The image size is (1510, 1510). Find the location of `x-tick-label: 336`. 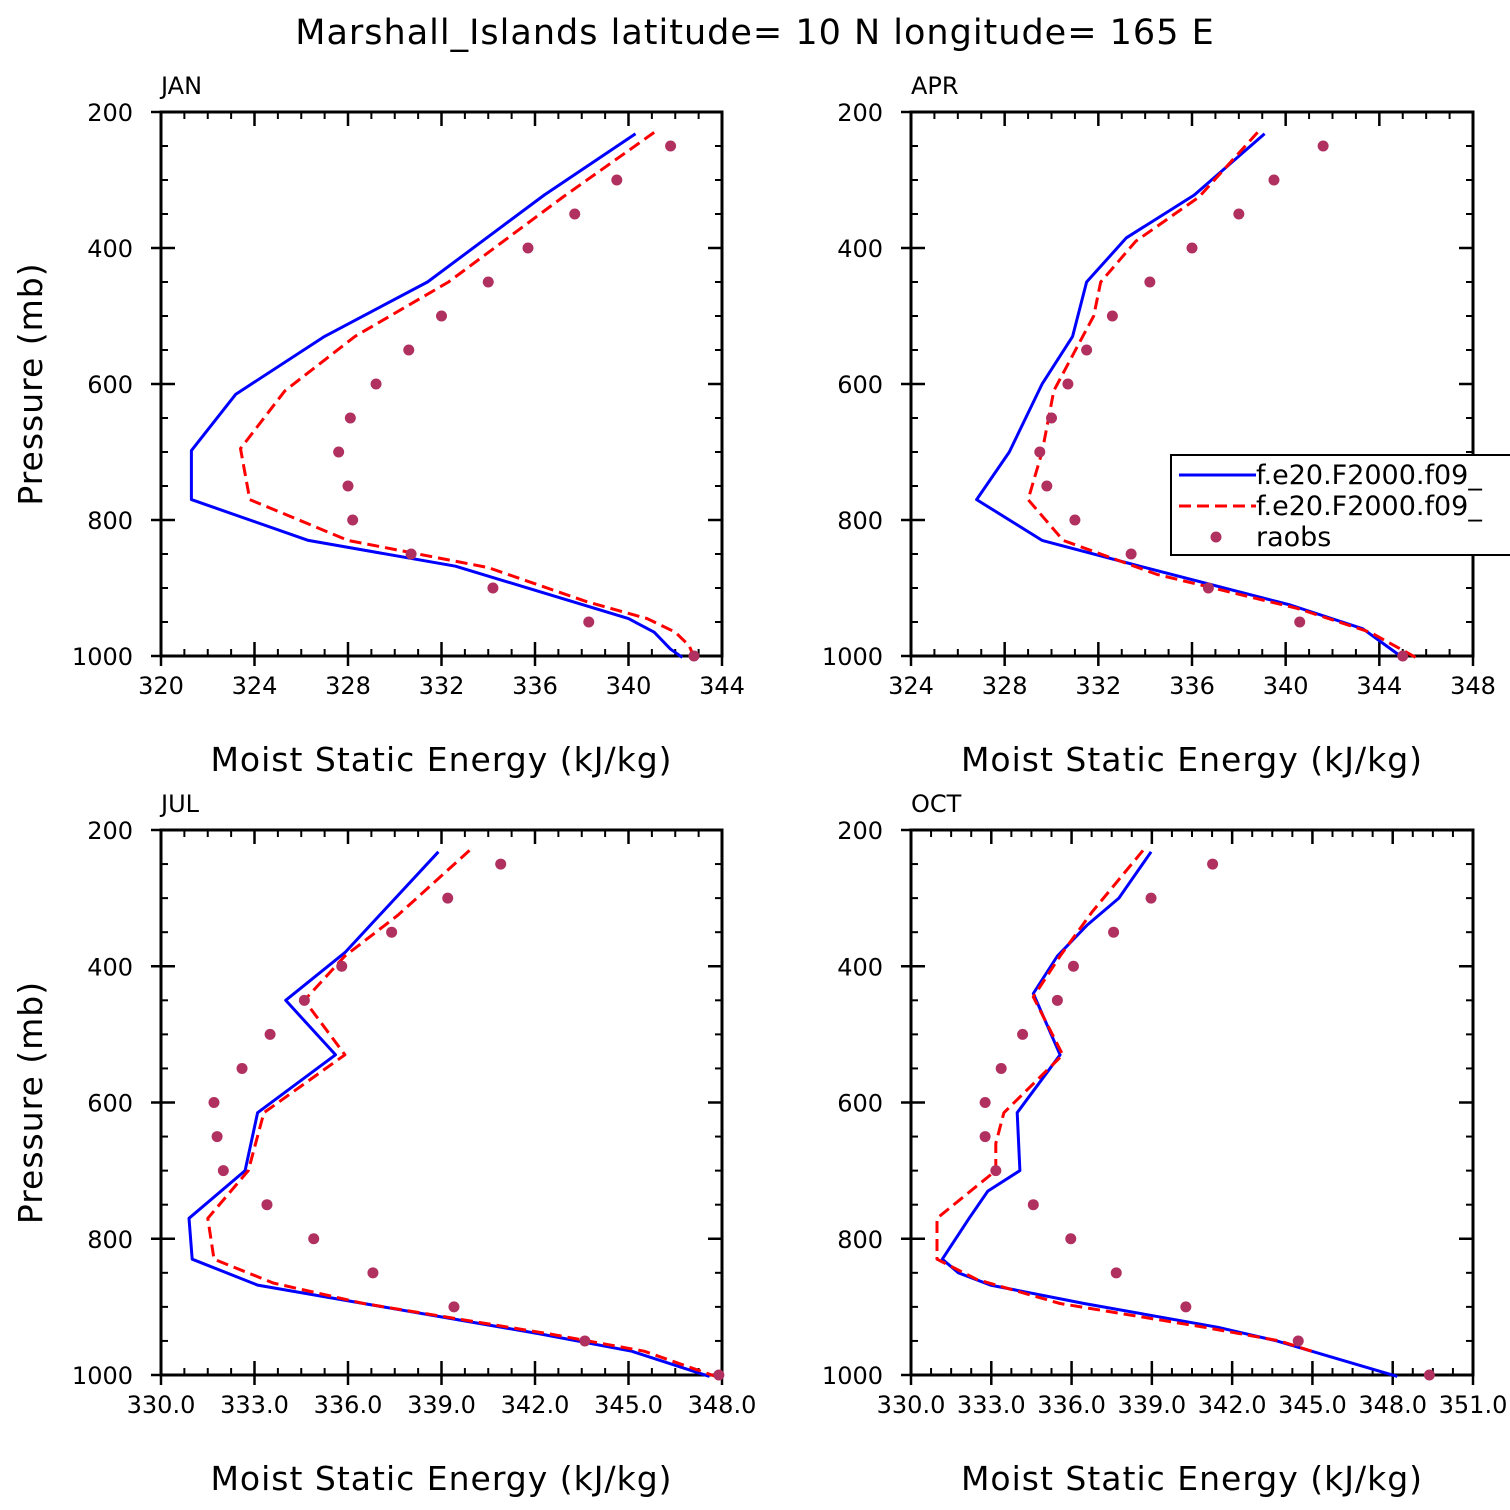

x-tick-label: 336 is located at coordinates (535, 686).